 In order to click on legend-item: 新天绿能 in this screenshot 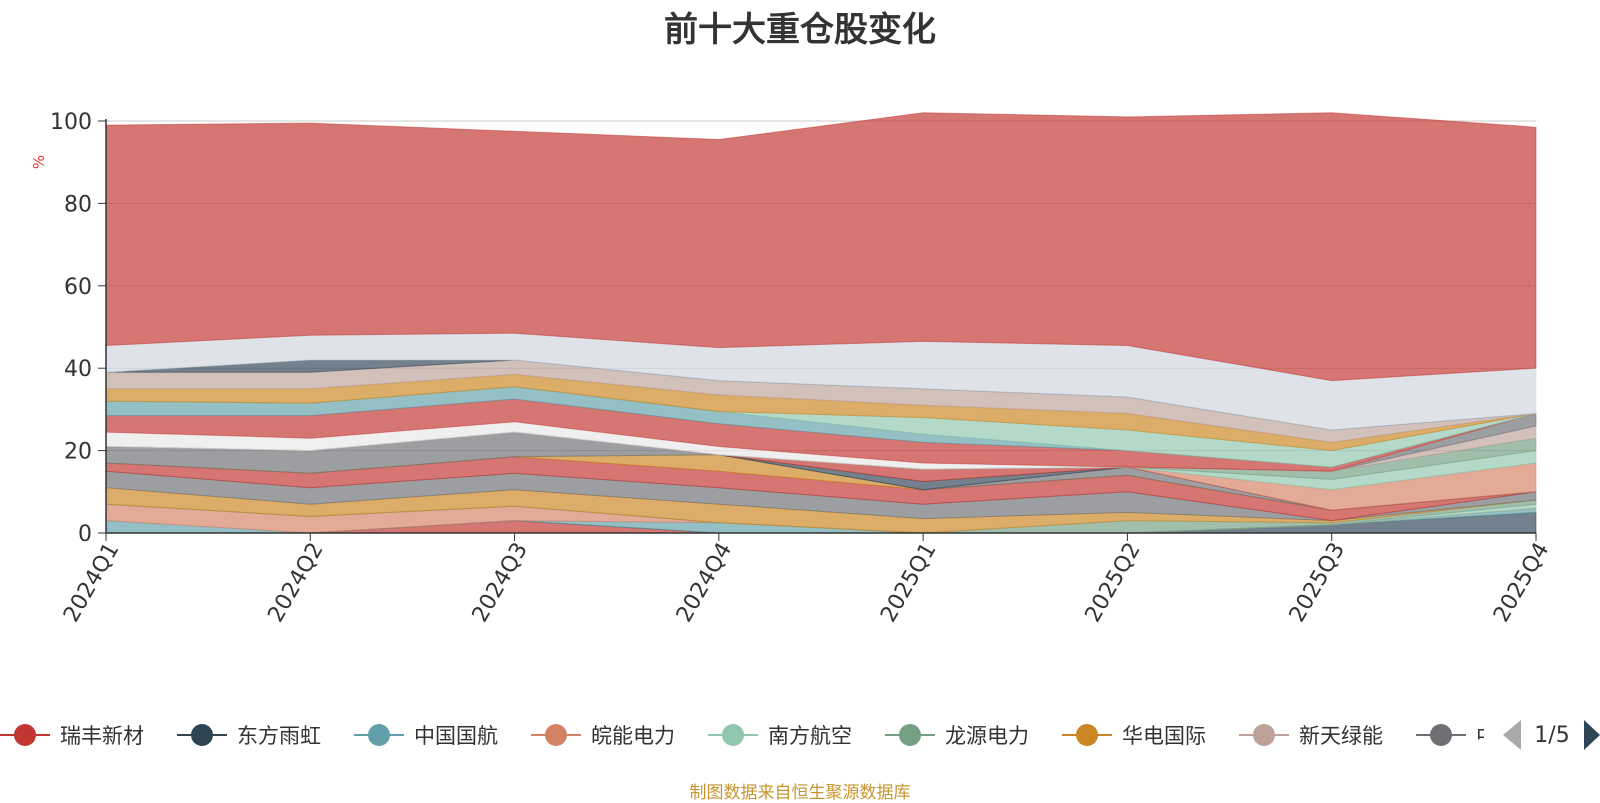, I will do `click(1311, 736)`.